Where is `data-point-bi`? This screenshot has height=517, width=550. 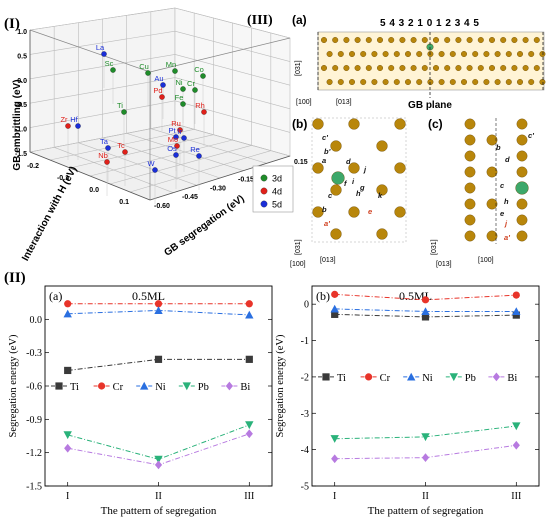
data-point-bi is located at coordinates (335, 459).